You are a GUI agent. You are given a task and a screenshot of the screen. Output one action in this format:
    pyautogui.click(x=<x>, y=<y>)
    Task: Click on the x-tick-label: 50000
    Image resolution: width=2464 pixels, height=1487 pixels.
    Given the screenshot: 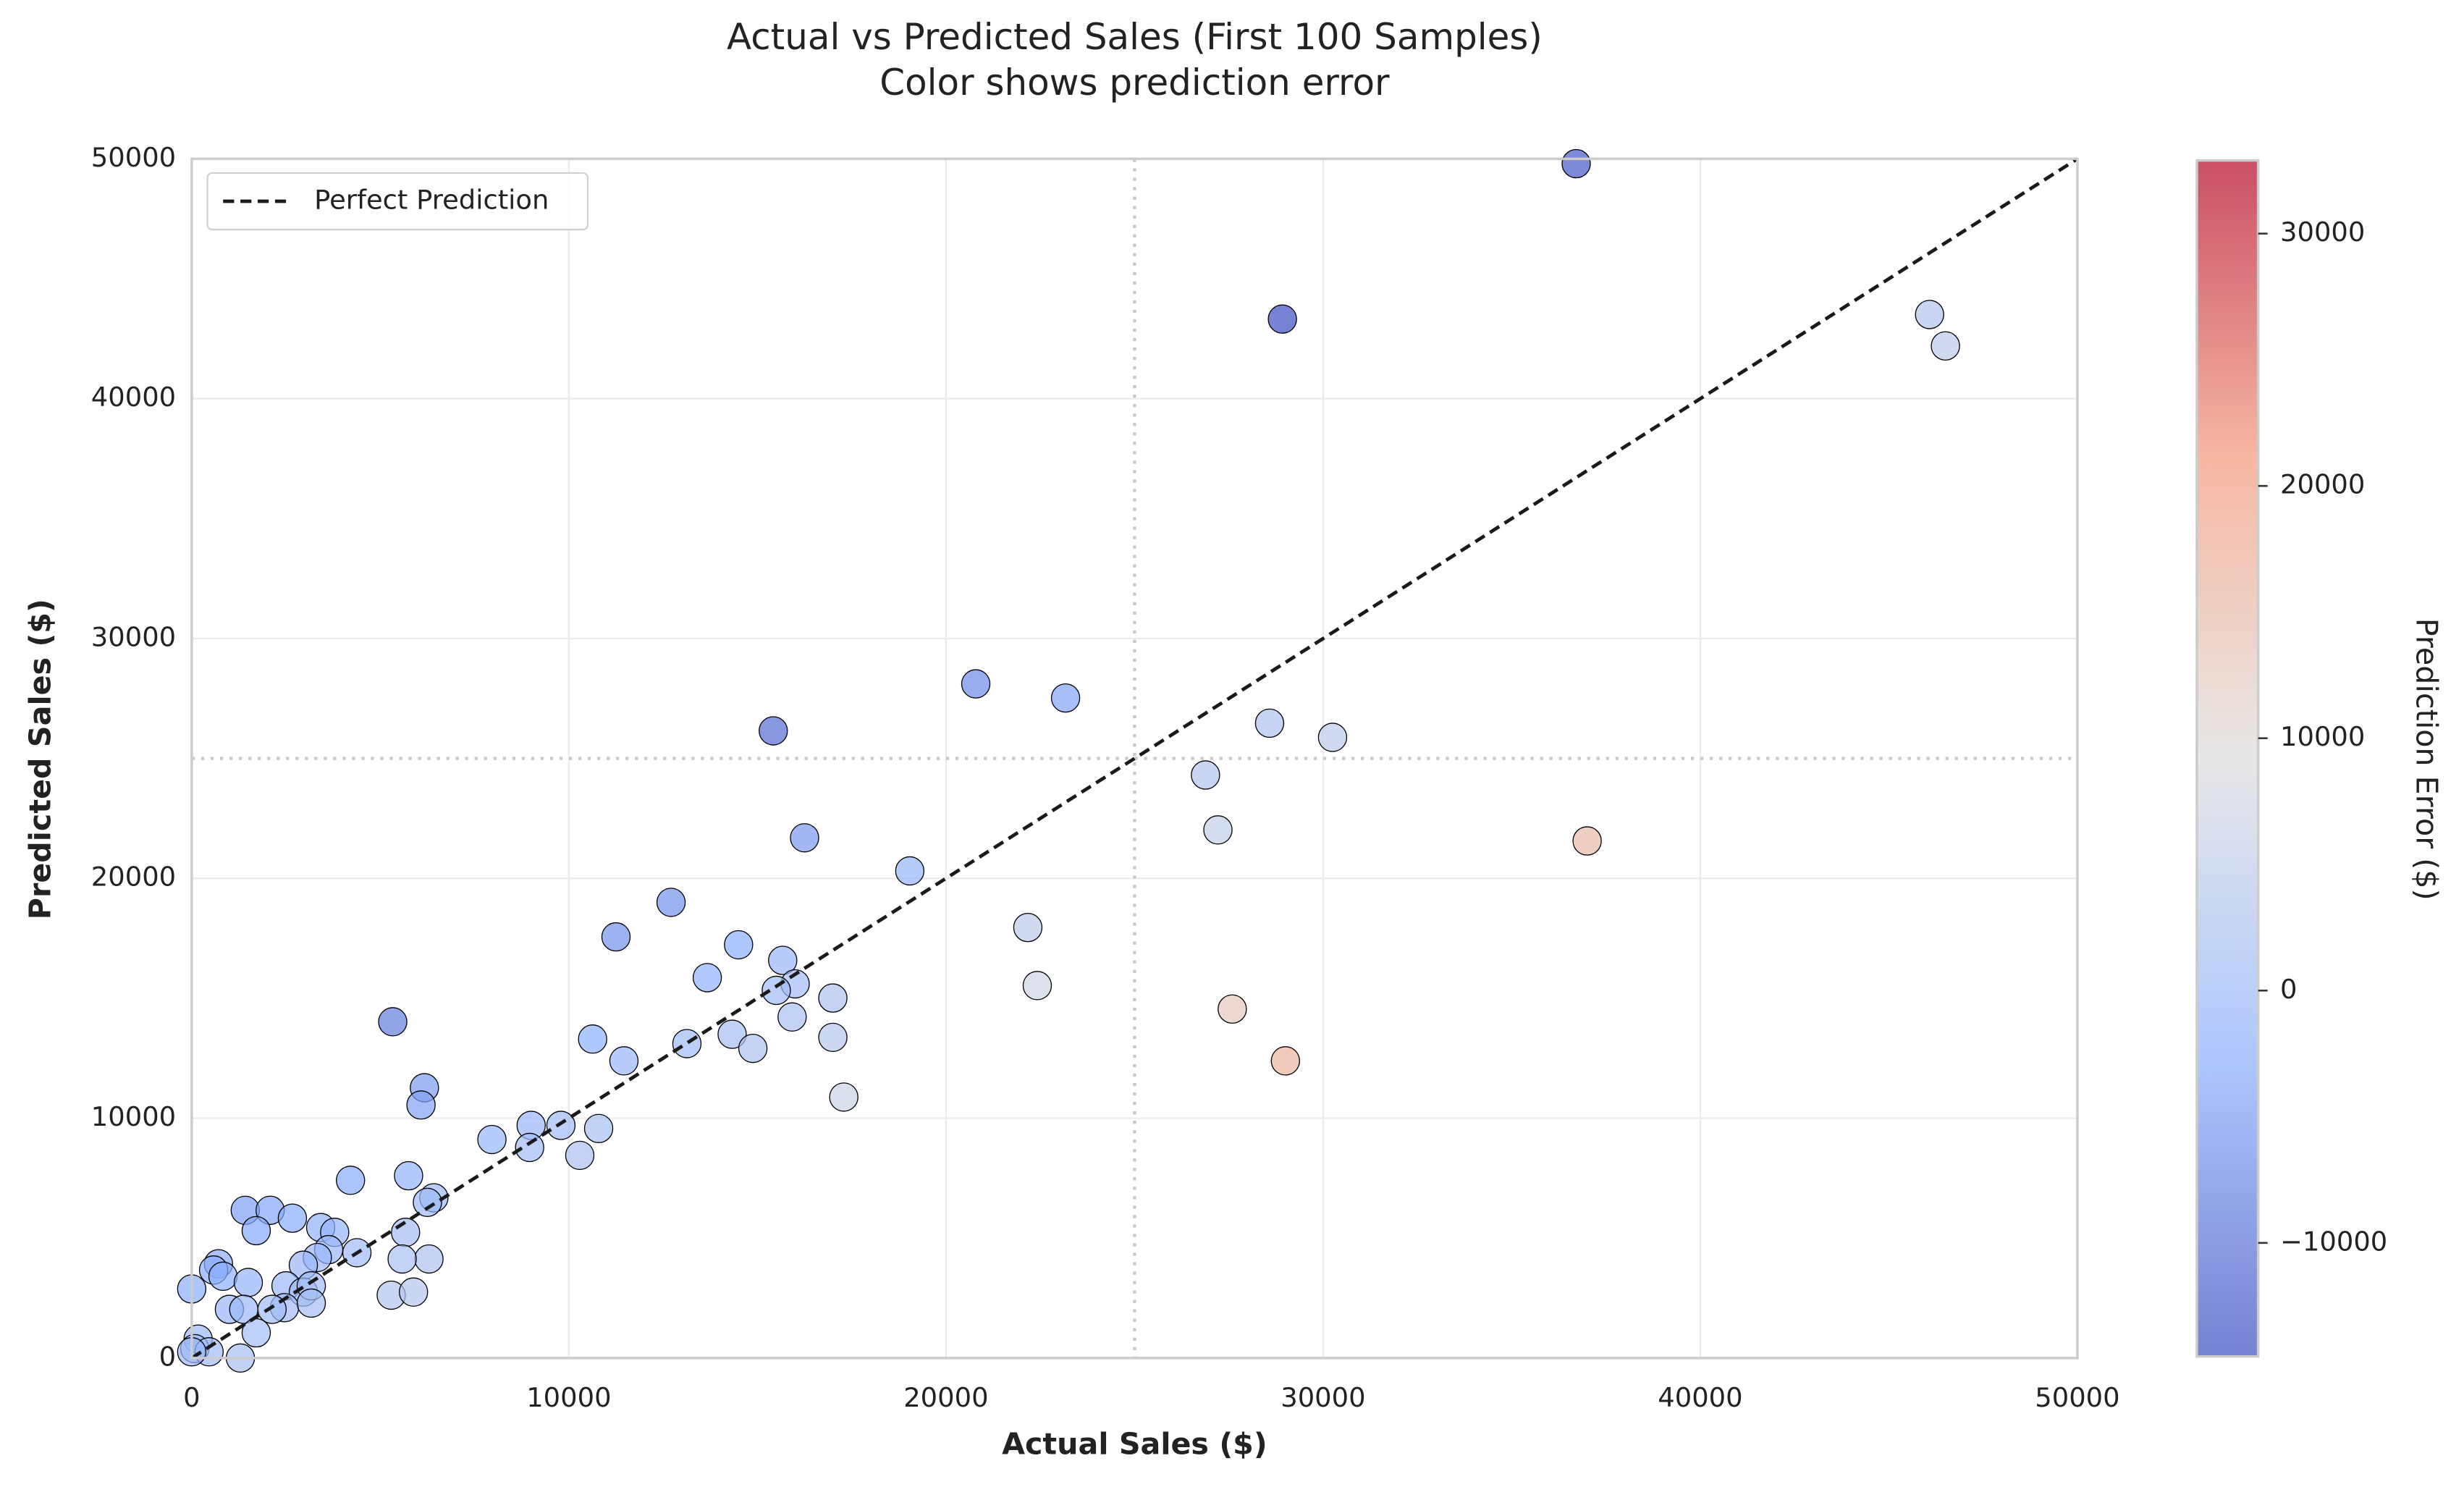 What is the action you would take?
    pyautogui.click(x=2077, y=1397)
    